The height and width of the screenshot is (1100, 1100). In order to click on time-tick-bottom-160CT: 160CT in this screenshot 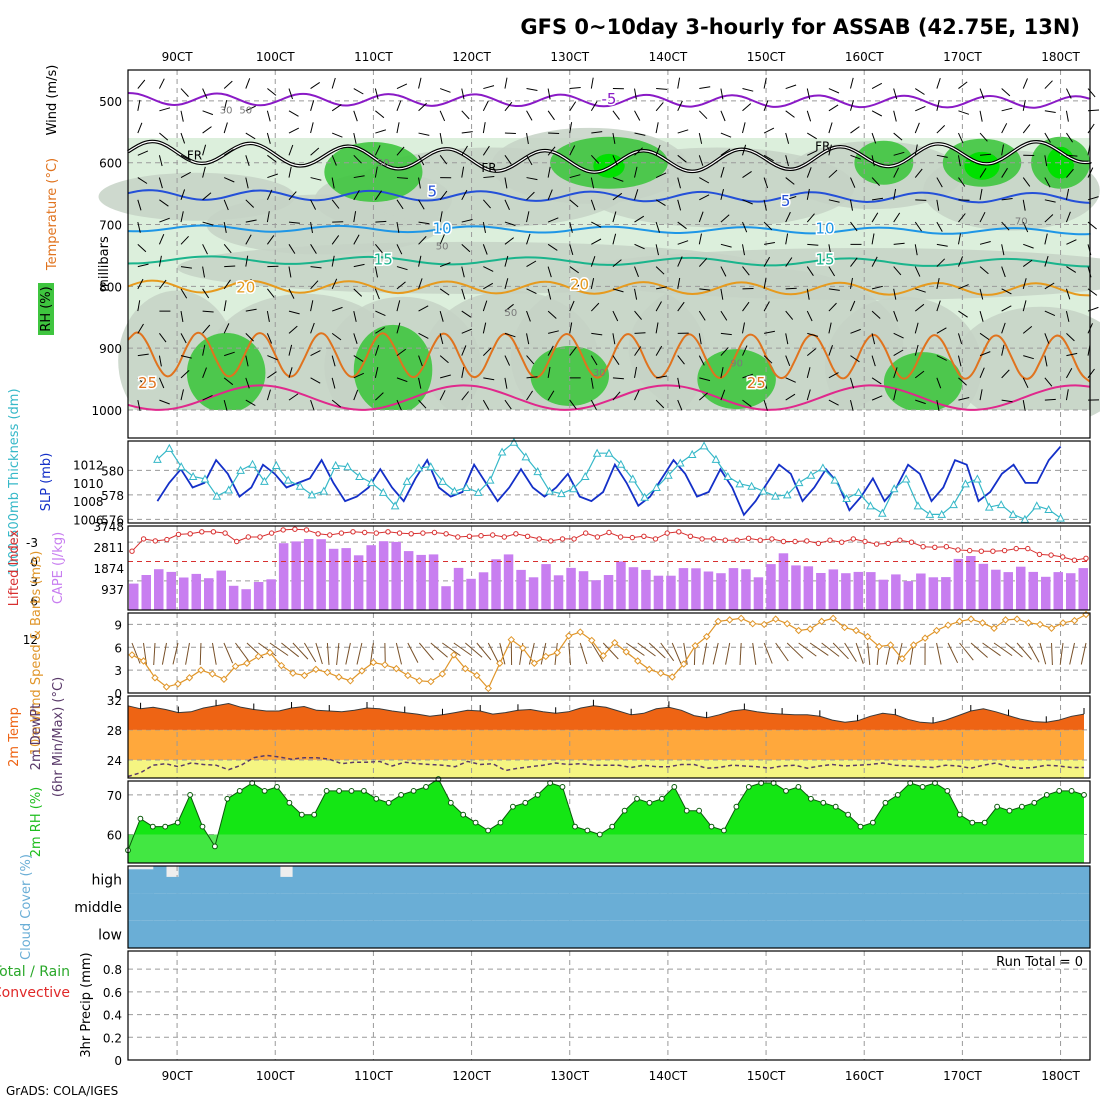, I will do `click(864, 1076)`.